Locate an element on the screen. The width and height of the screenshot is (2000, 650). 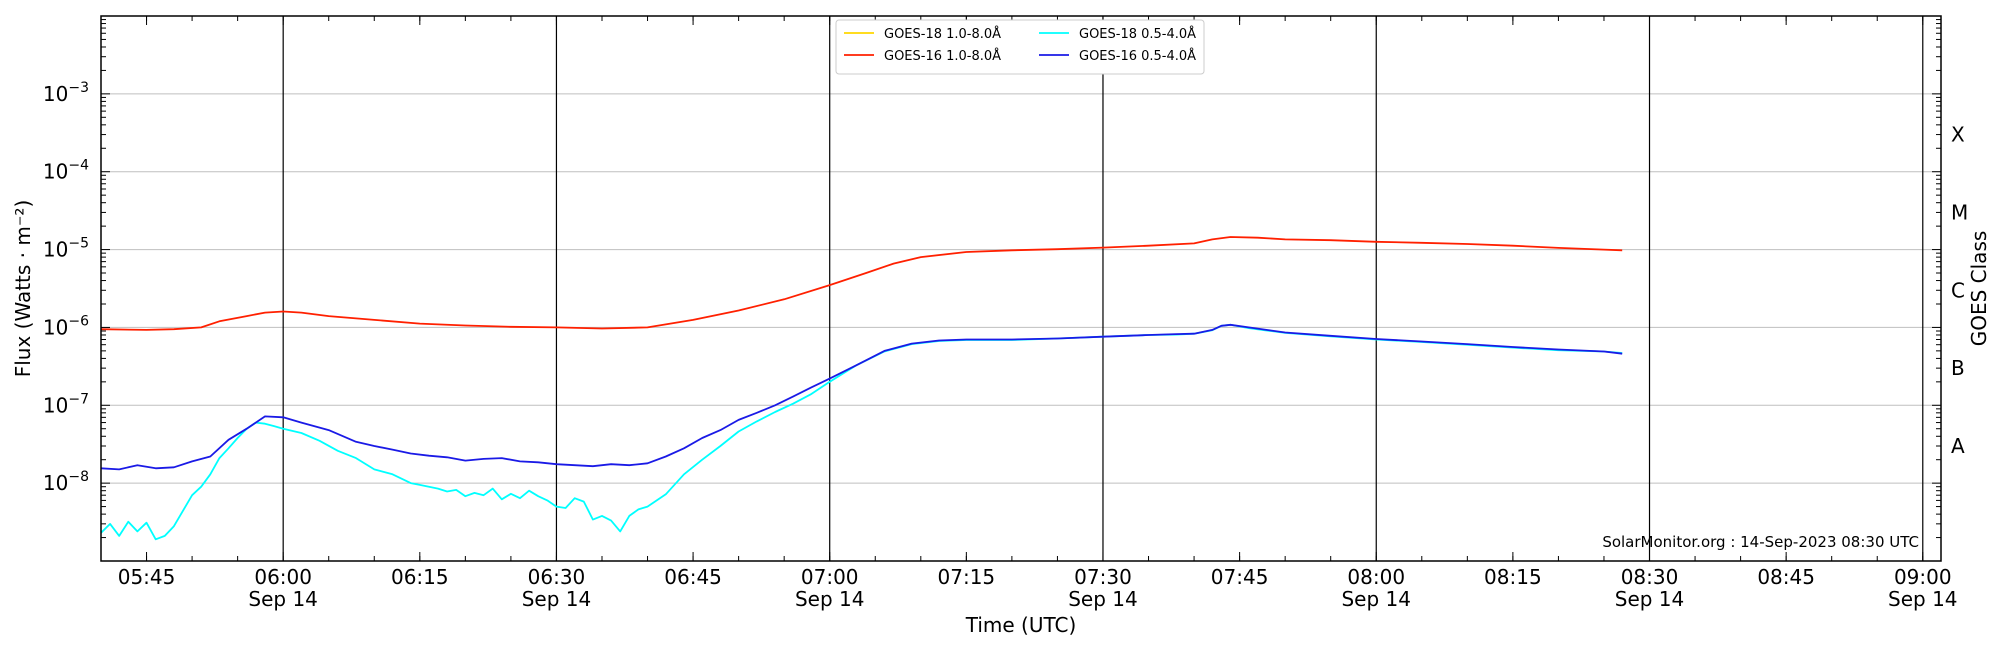
y-tick-label: 10⁻⁵ is located at coordinates (66, 249).